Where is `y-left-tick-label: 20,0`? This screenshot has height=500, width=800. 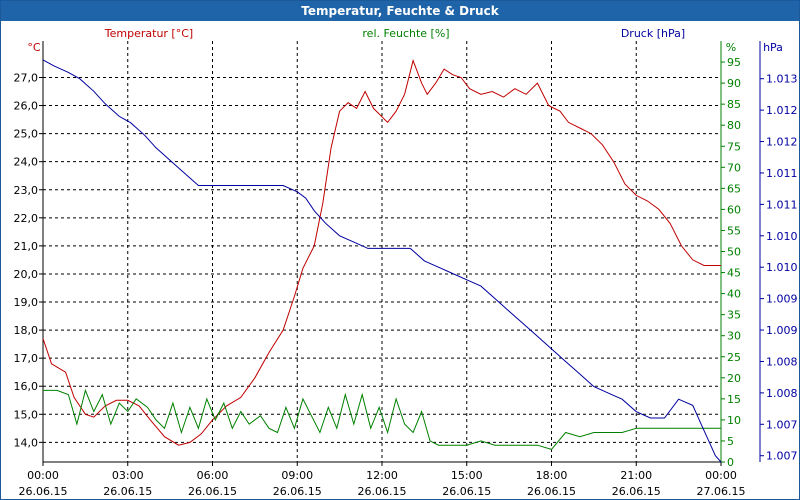 y-left-tick-label: 20,0 is located at coordinates (26, 274).